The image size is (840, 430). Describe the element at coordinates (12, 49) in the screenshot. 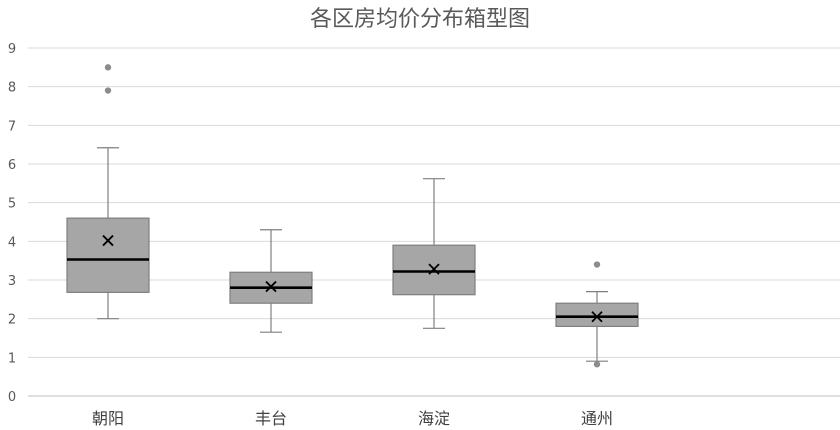

I see `y-tick-label-9: 9` at that location.